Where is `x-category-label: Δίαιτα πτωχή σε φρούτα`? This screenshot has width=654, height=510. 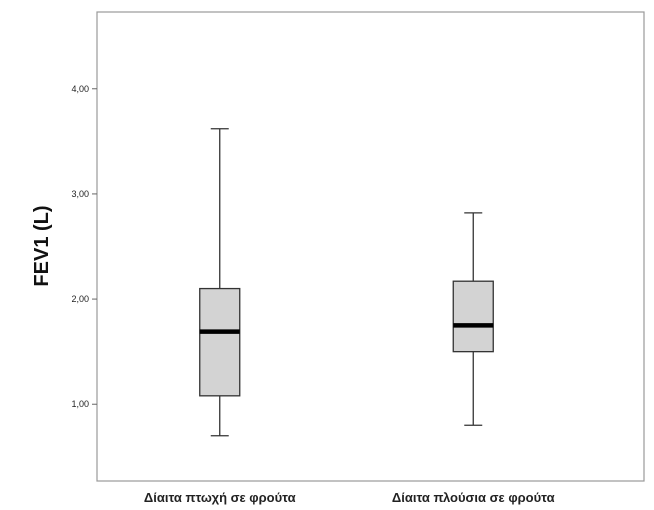
x-category-label: Δίαιτα πτωχή σε φρούτα is located at coordinates (220, 497).